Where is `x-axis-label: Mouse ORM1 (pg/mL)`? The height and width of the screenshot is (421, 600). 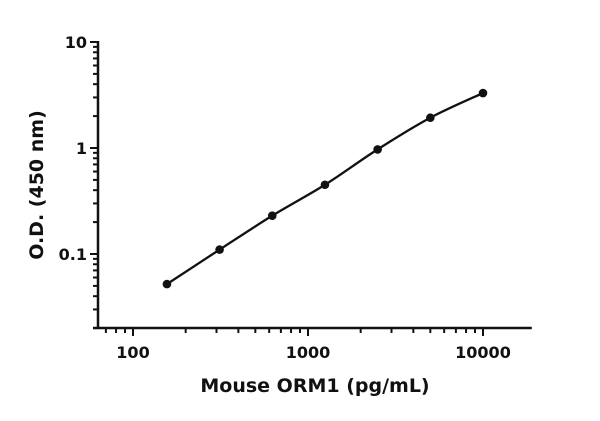 x-axis-label: Mouse ORM1 (pg/mL) is located at coordinates (314, 386).